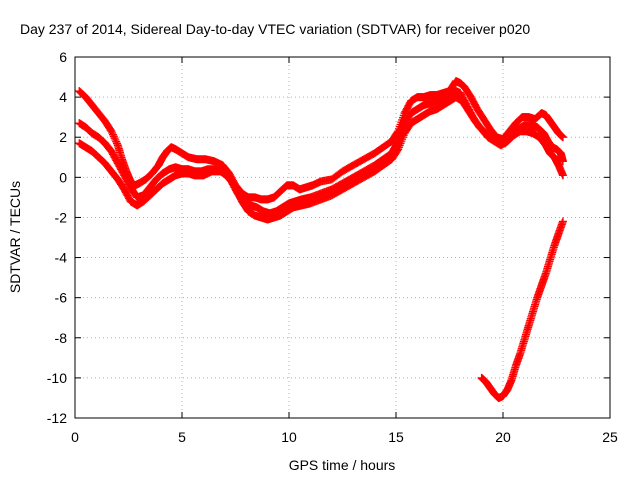 Image resolution: width=640 pixels, height=480 pixels. I want to click on y-tick-label: -12, so click(57, 418).